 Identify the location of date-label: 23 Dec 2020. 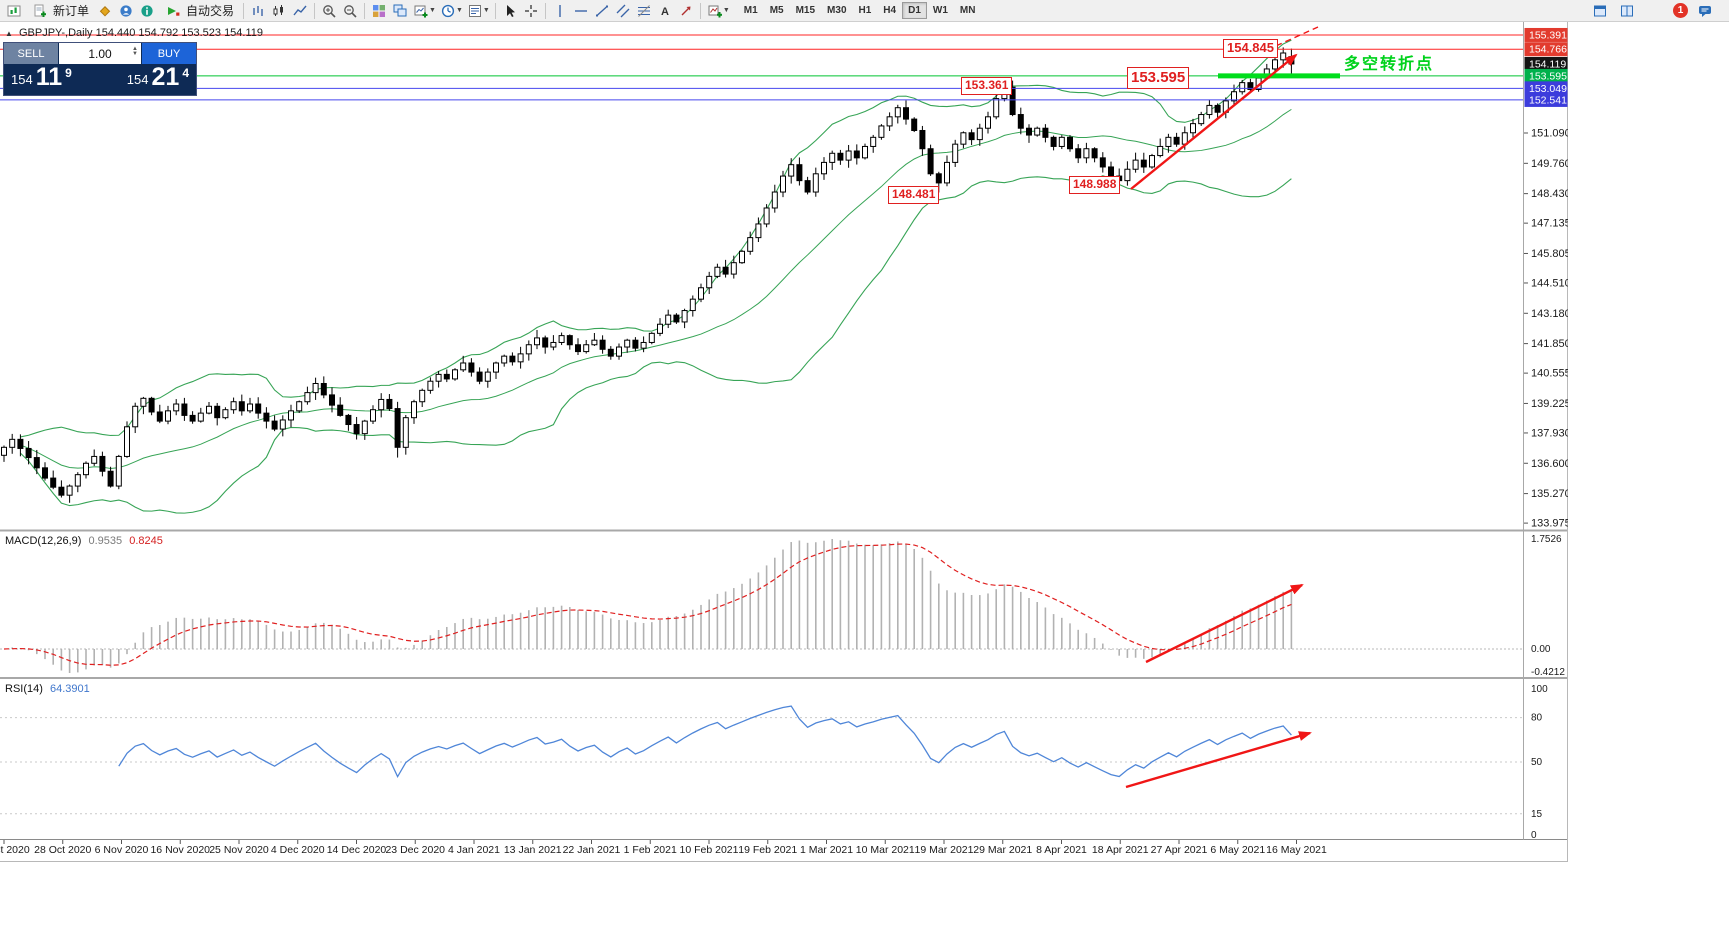
(415, 850).